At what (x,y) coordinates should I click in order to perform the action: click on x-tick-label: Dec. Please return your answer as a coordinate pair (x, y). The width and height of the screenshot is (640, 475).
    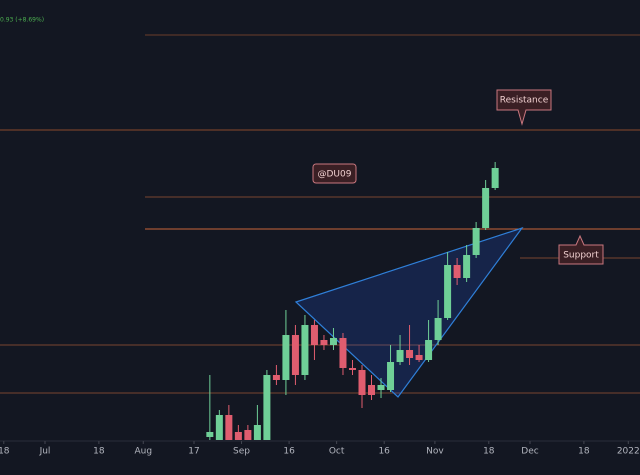
    Looking at the image, I should click on (529, 452).